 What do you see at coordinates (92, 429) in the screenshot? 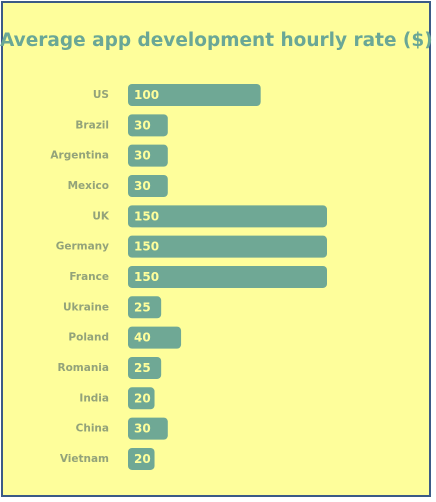
I see `category-label-china: China` at bounding box center [92, 429].